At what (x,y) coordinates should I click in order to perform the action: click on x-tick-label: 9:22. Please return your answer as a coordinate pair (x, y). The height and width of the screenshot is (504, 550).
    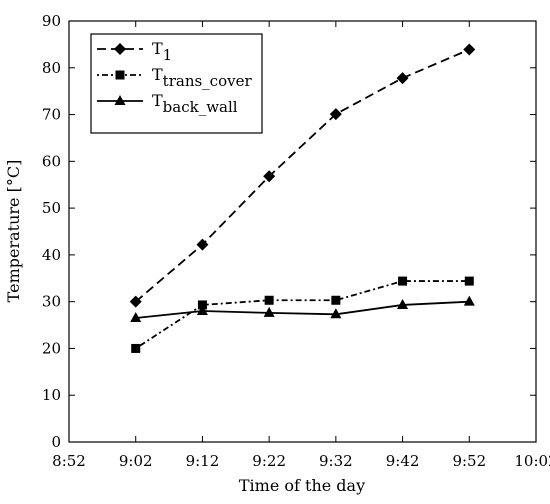
    Looking at the image, I should click on (269, 461).